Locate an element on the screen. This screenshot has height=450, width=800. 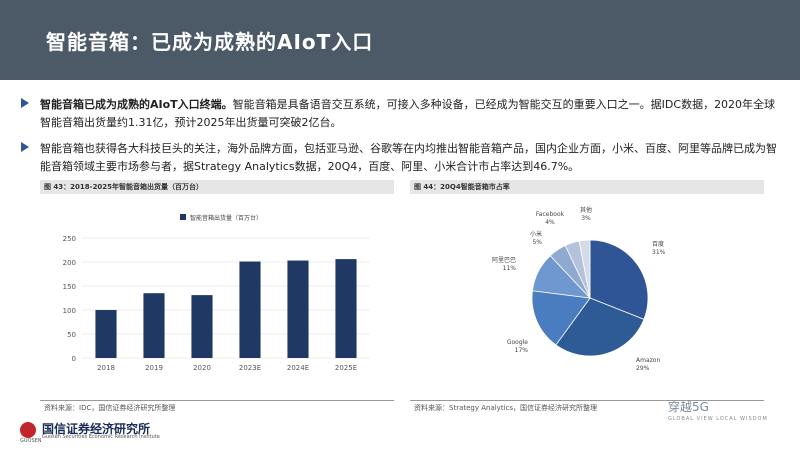
pie-chart-source: 资料来源：Strategy Analytics，国信证券经济研究所整理 is located at coordinates (587, 407).